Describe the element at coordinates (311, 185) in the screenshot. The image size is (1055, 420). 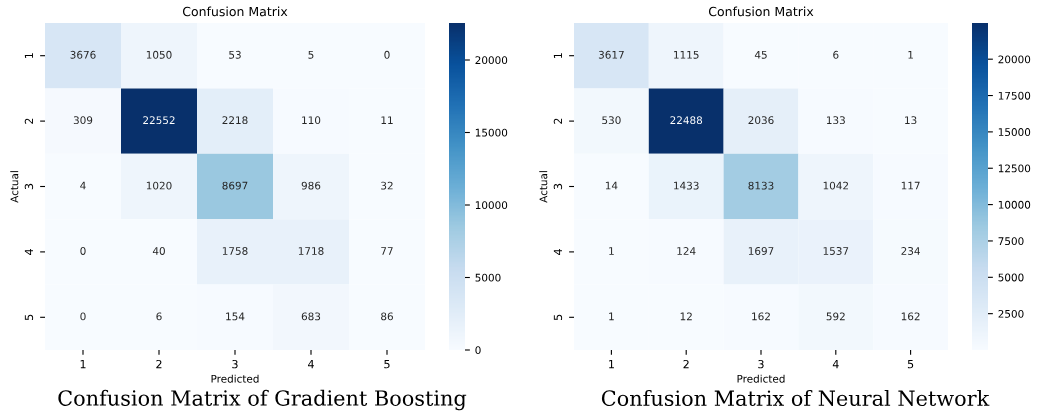
I see `data-label: 986` at that location.